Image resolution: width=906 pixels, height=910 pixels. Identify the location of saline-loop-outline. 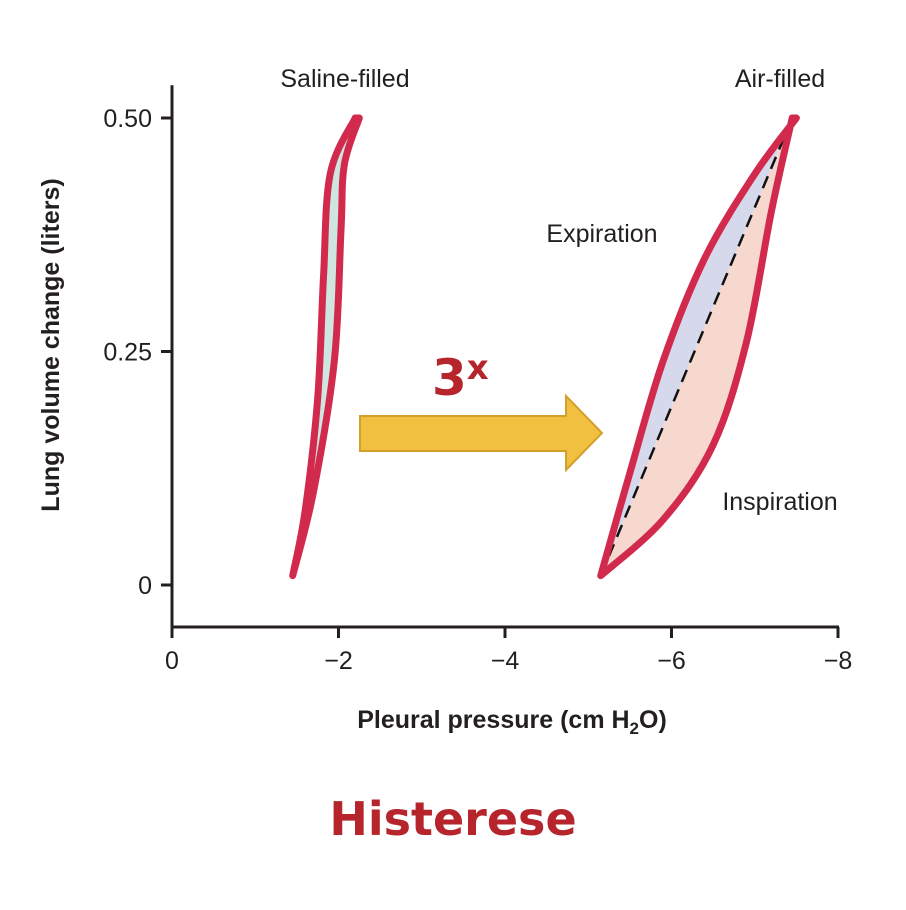
(326, 347).